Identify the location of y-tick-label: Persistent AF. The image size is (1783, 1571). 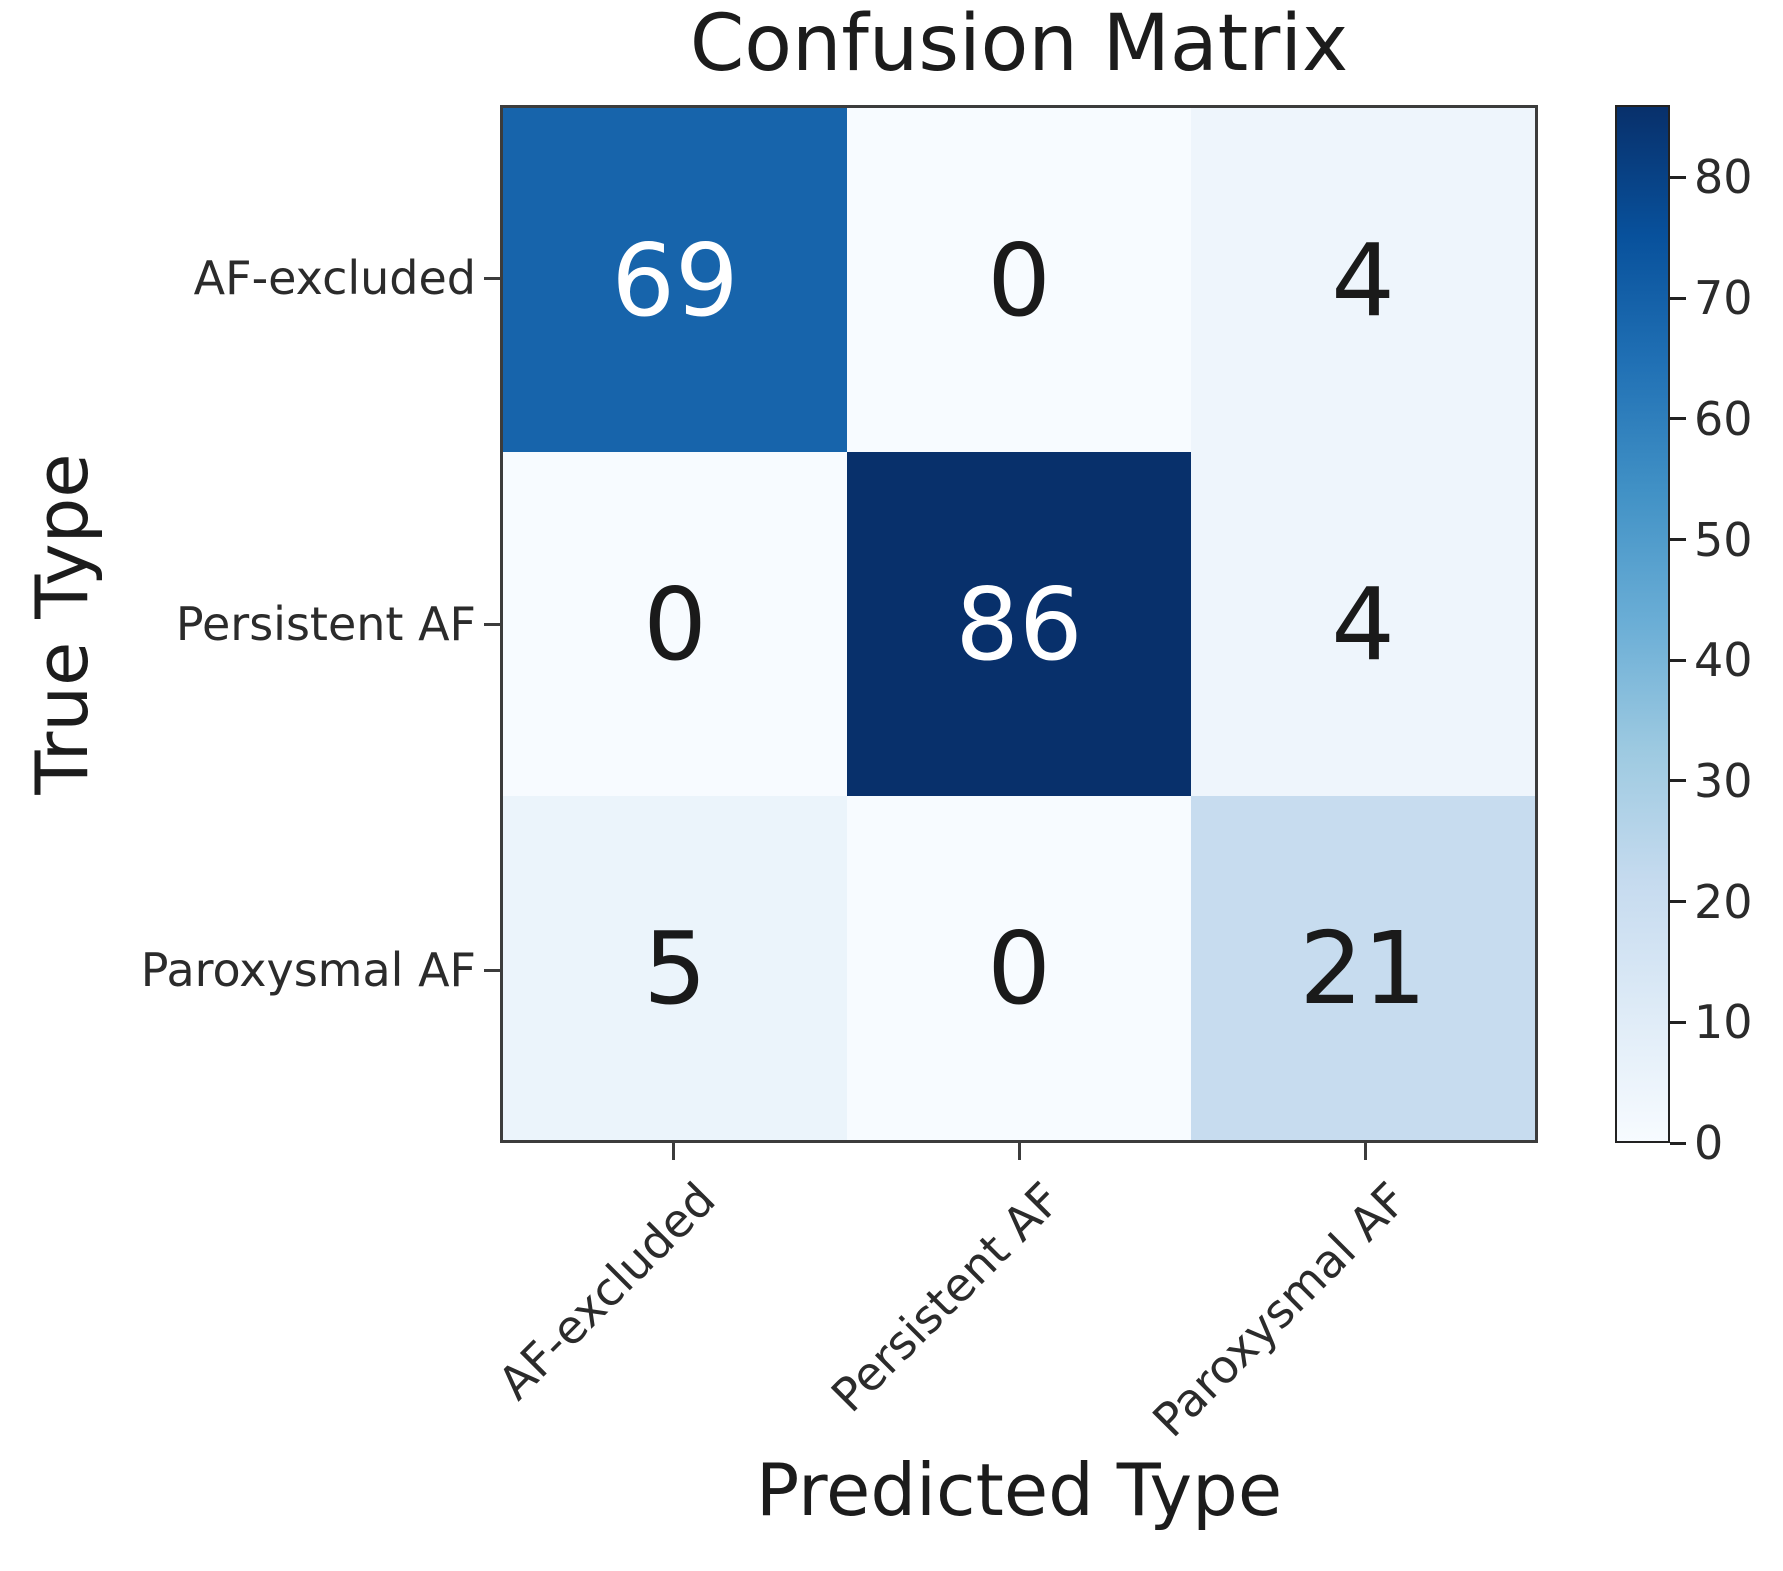
(325, 624).